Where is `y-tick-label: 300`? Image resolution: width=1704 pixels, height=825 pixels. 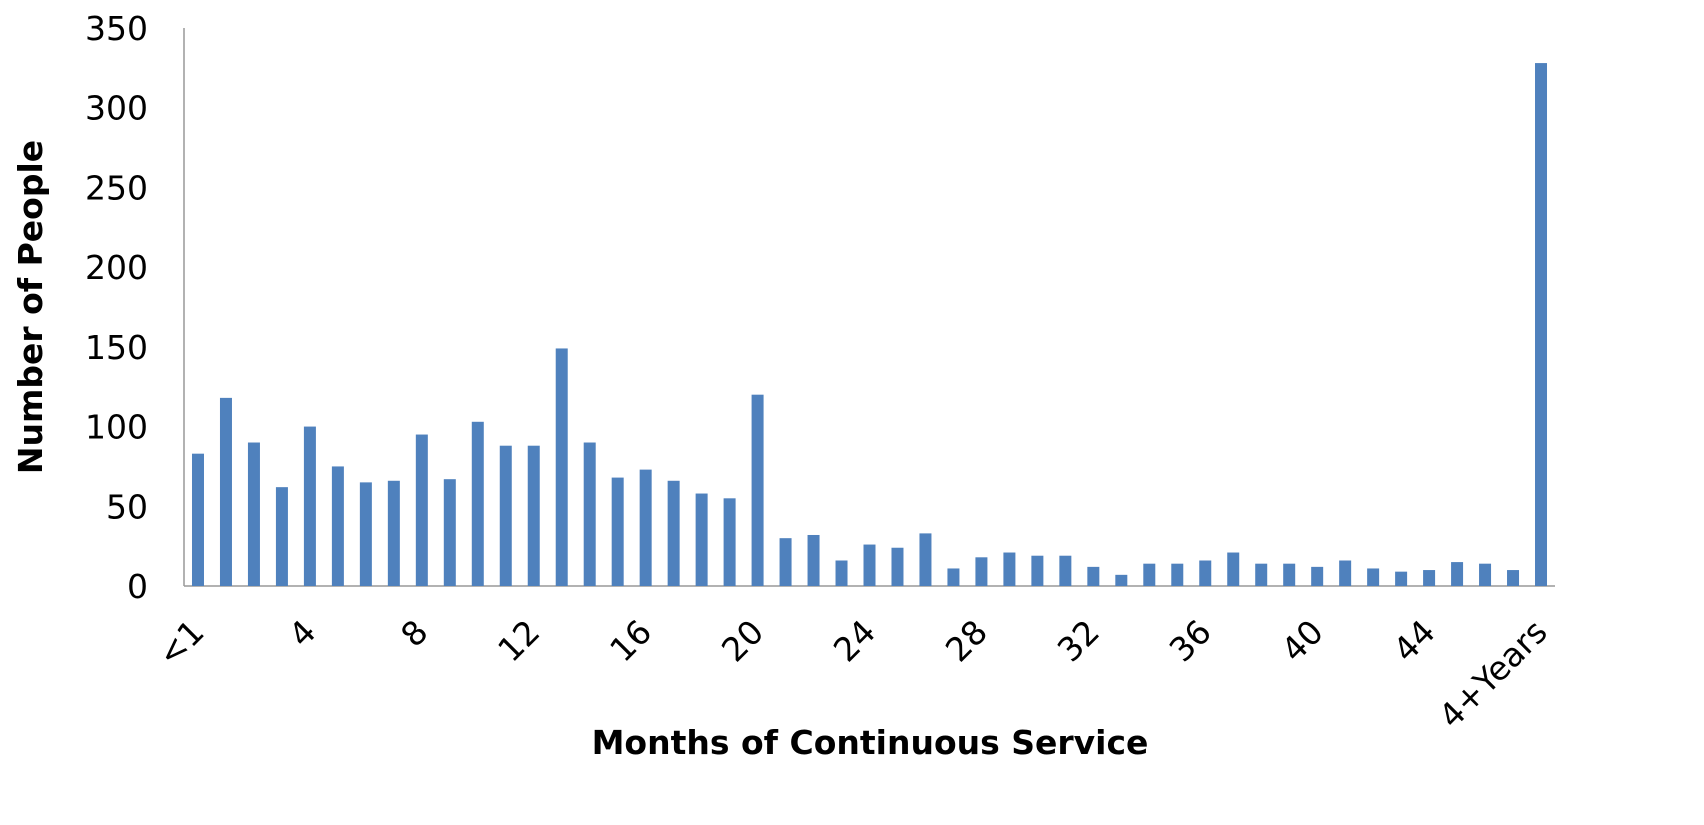
y-tick-label: 300 is located at coordinates (116, 108).